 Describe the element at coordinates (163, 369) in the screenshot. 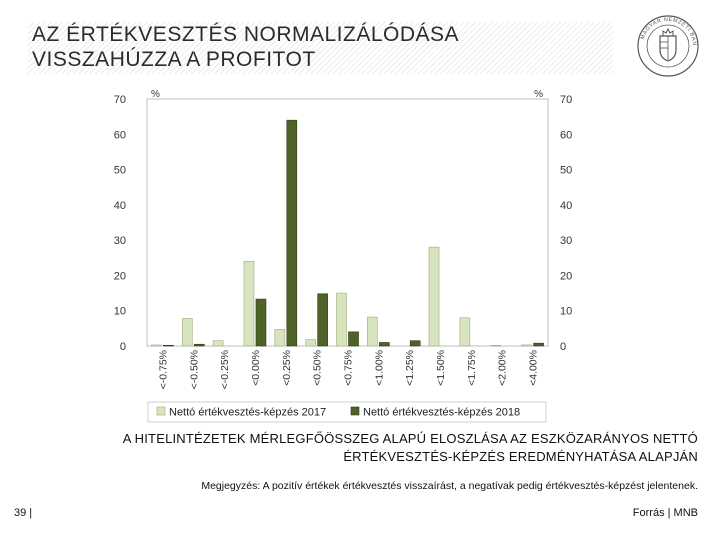

I see `x-tick-label: <-0.75%` at that location.